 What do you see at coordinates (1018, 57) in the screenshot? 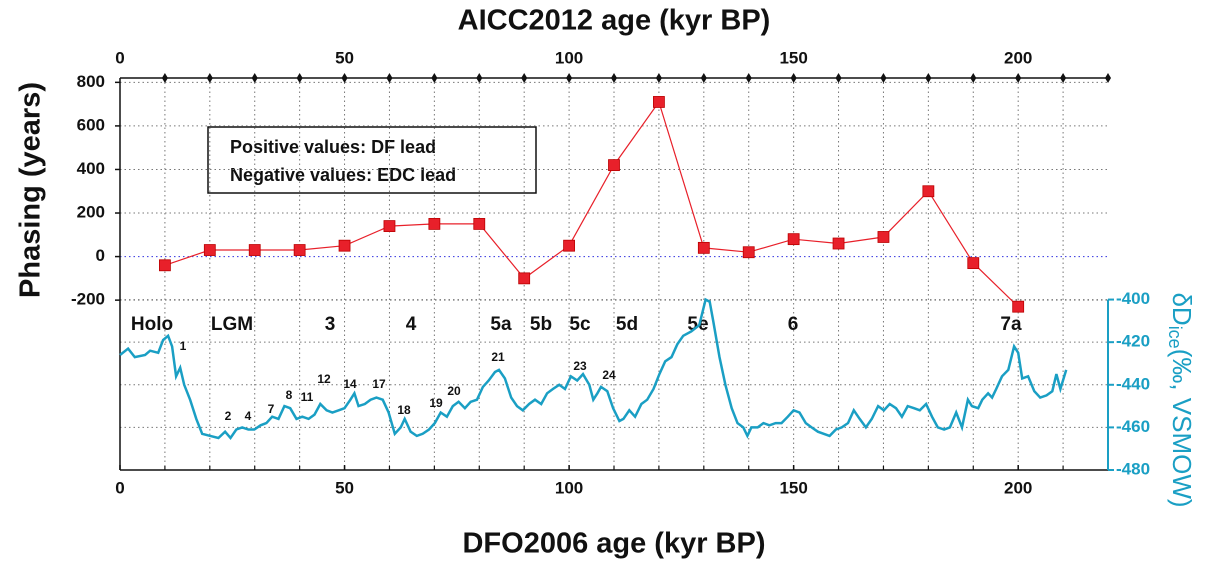
I see `x2-tick-label: 200` at bounding box center [1018, 57].